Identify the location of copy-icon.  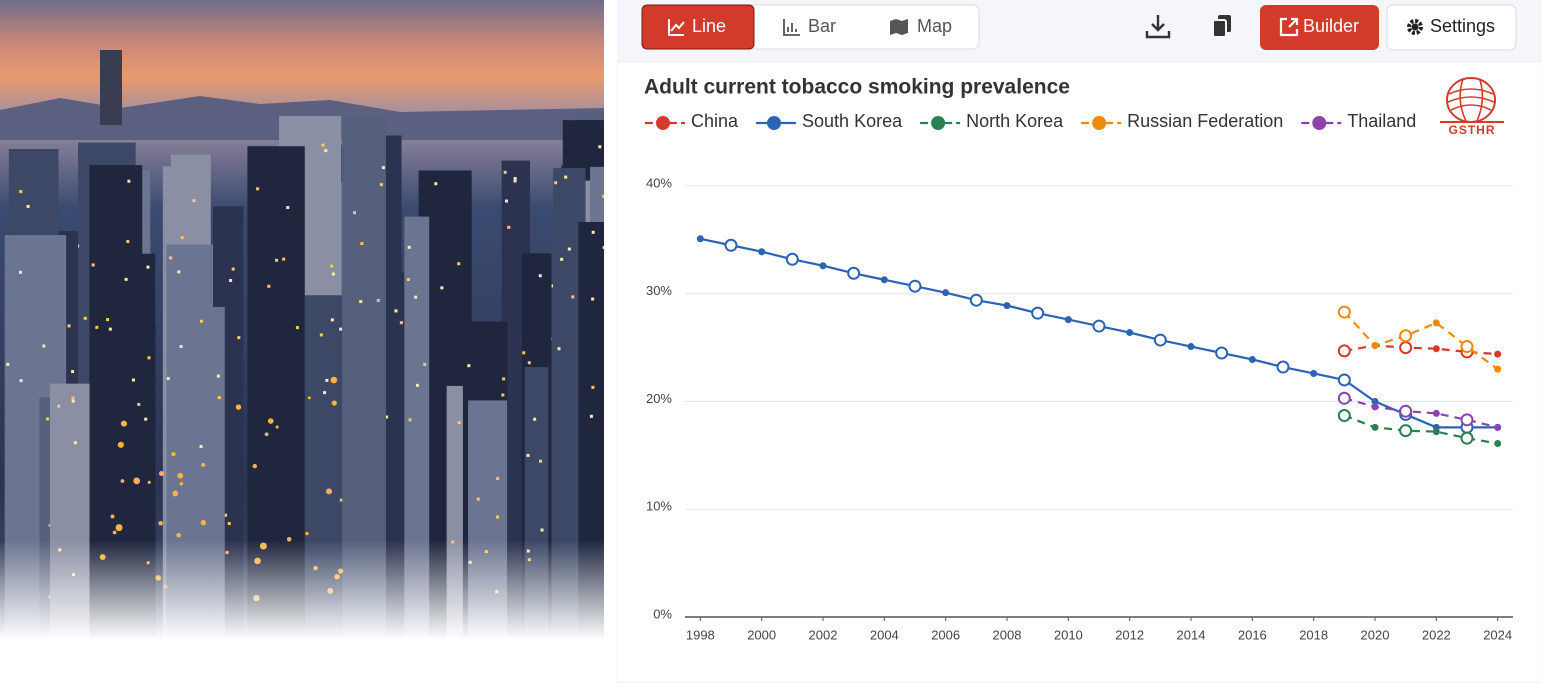
(1219, 28).